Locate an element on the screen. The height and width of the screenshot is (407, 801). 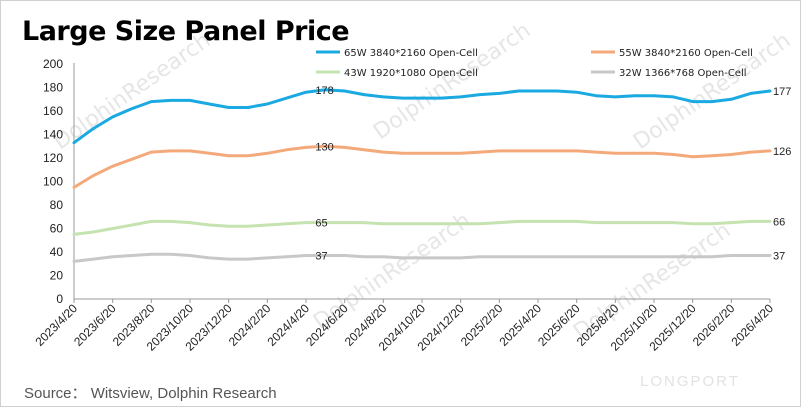
y-tick-label: 0 is located at coordinates (59, 299).